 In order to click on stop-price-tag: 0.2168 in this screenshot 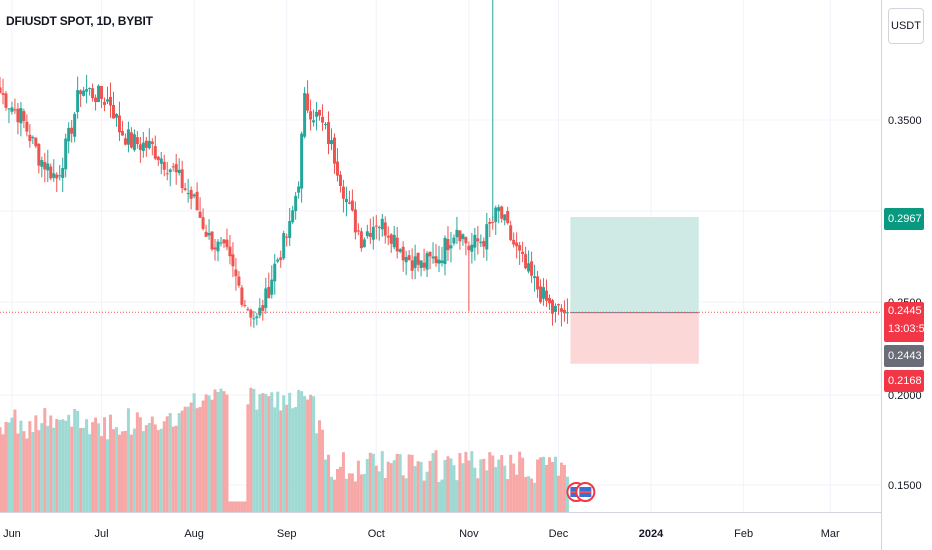, I will do `click(904, 381)`.